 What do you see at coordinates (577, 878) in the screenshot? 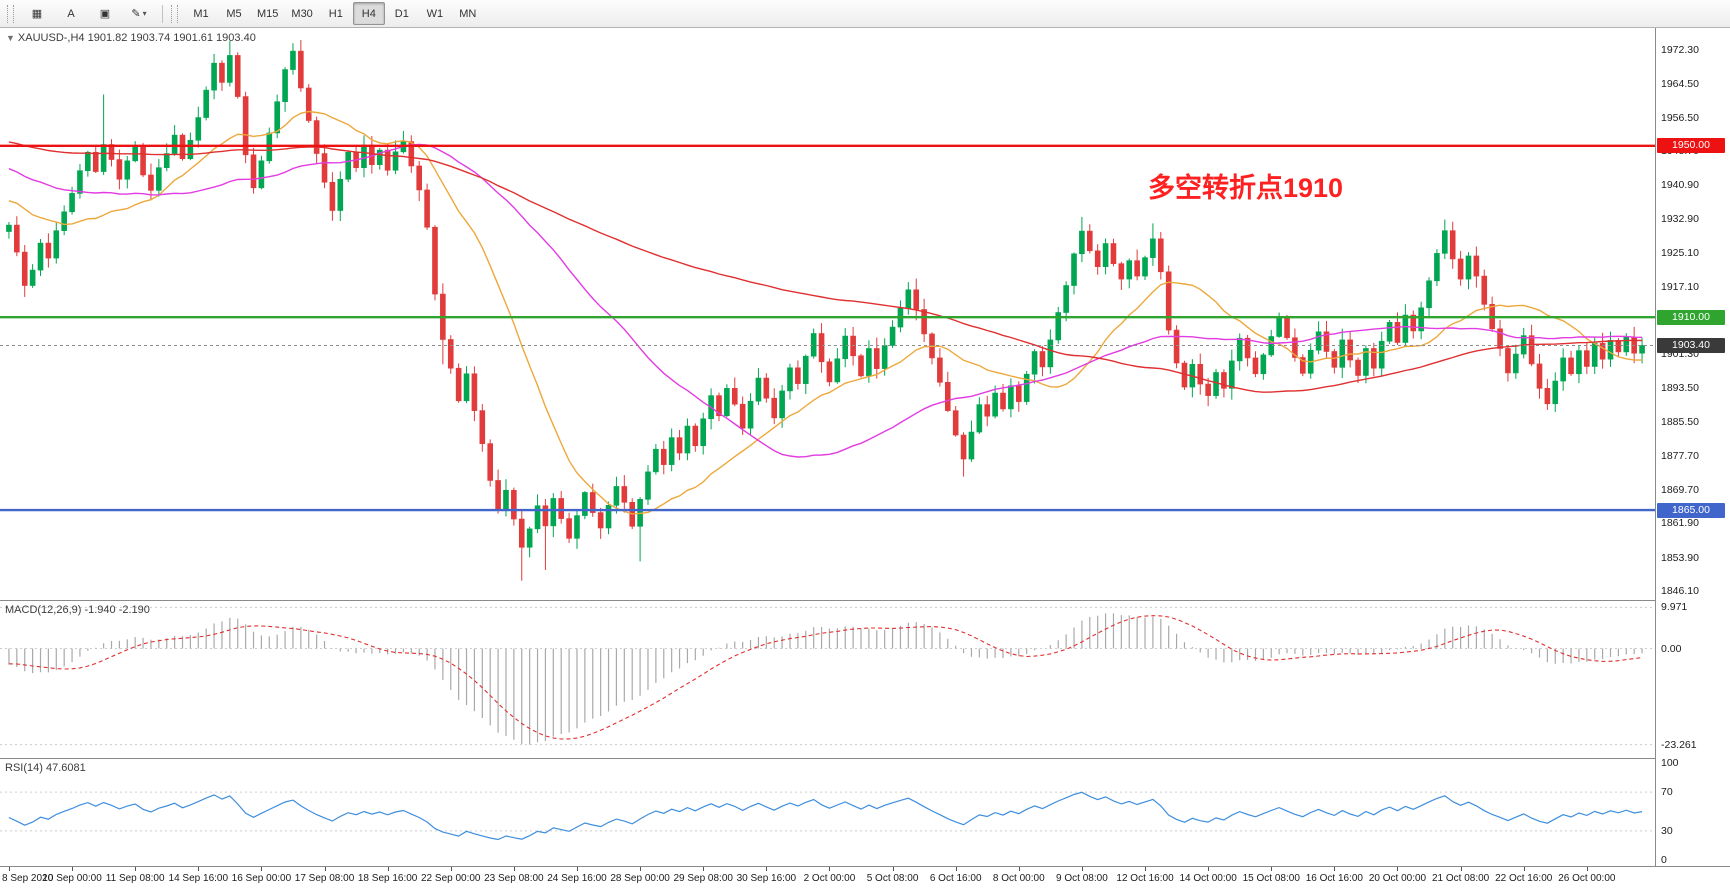
I see `time-axis-label: 24 Sep 16:00` at bounding box center [577, 878].